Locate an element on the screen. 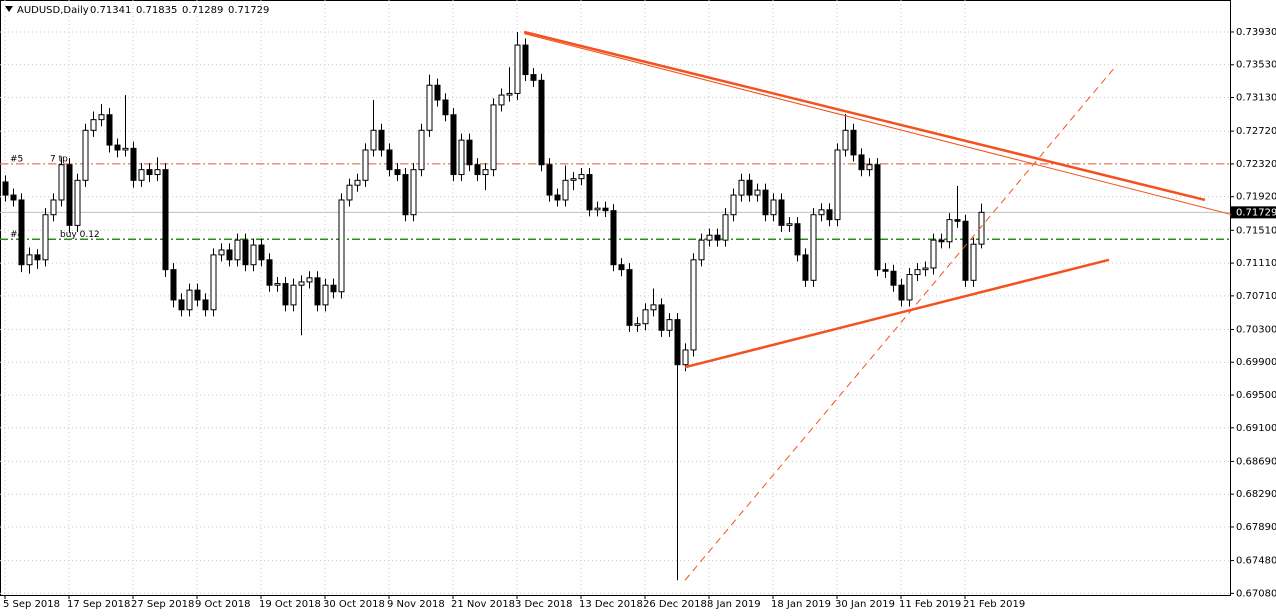 This screenshot has width=1276, height=616. x-tick-label: 27 Sep 2018 is located at coordinates (162, 604).